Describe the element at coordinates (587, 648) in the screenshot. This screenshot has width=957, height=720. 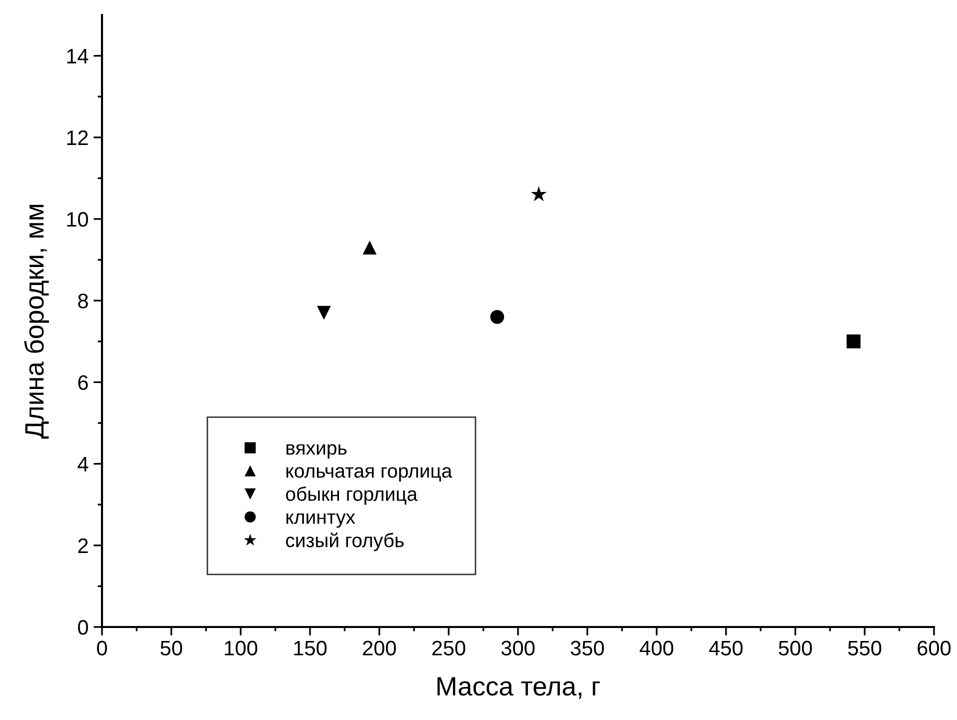
I see `x-tick-label: 350` at that location.